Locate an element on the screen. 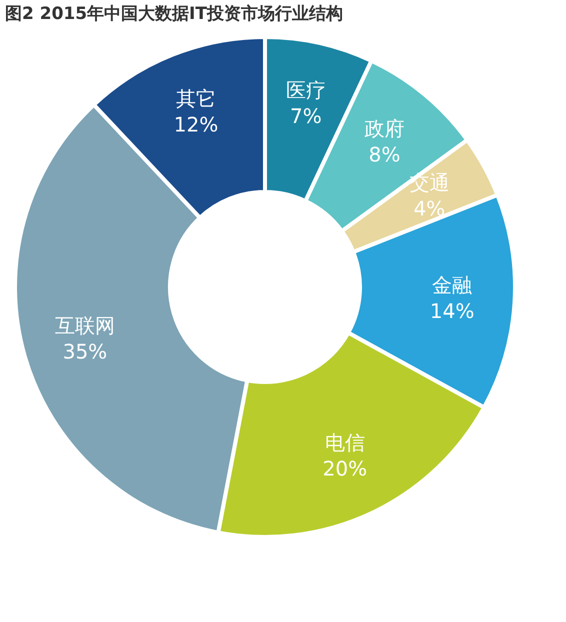 The height and width of the screenshot is (622, 566). slice-label: 互联网 is located at coordinates (84, 325).